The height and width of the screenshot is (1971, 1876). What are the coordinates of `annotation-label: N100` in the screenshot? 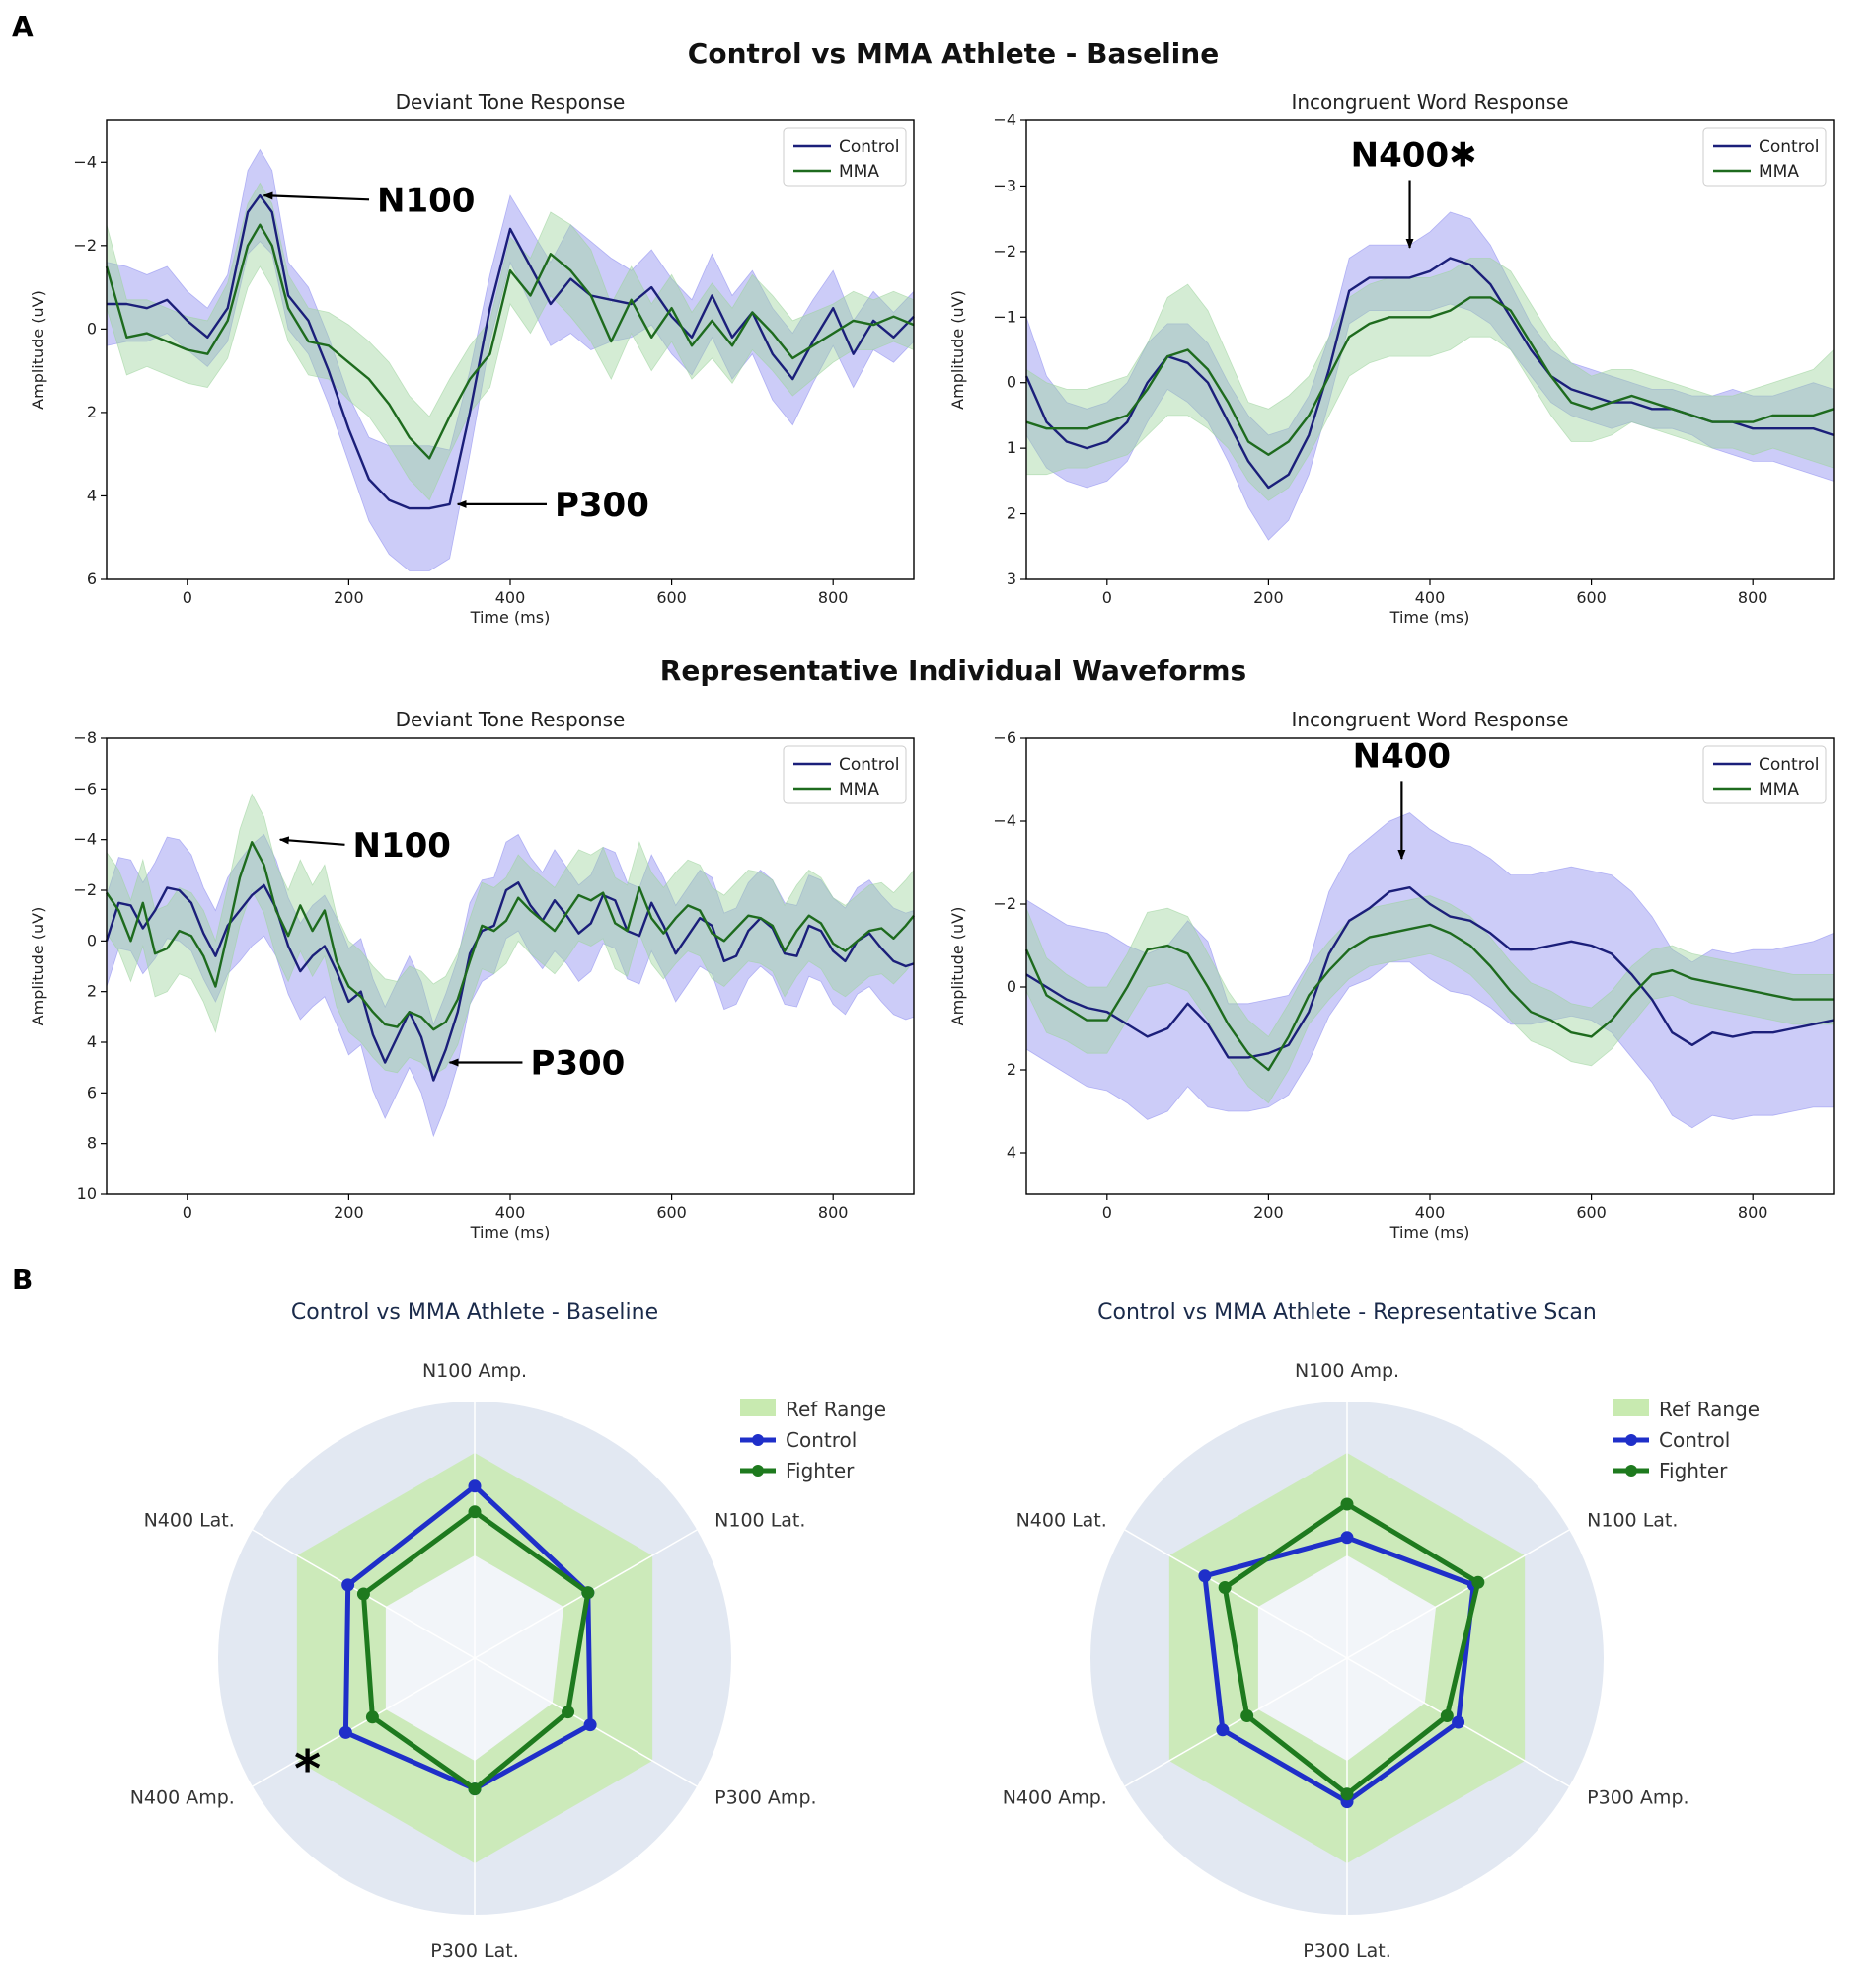 It's located at (426, 201).